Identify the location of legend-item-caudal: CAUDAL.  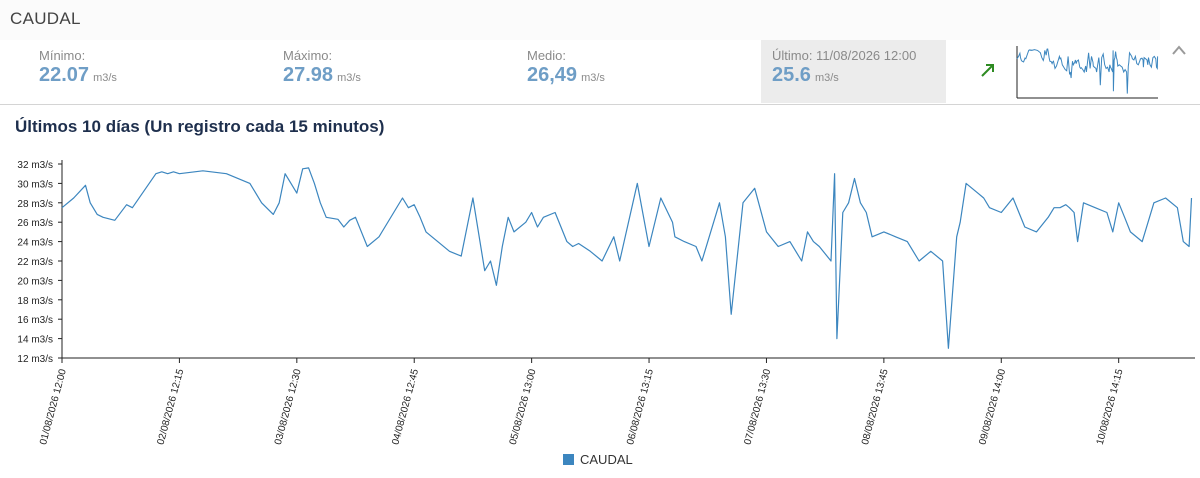
(598, 459).